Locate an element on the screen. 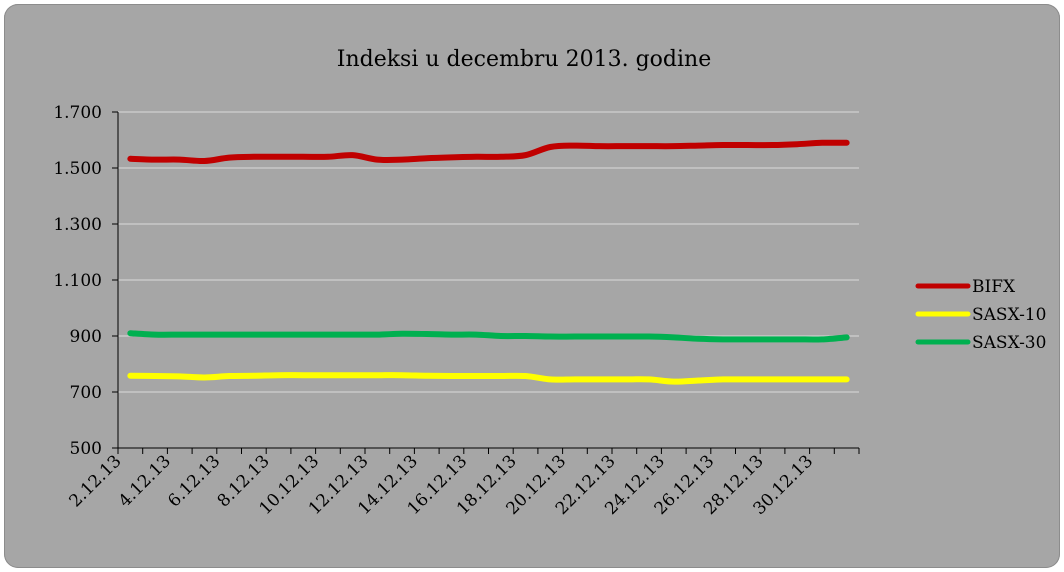 The image size is (1064, 572). x-tick-label: 6.12.13 is located at coordinates (194, 481).